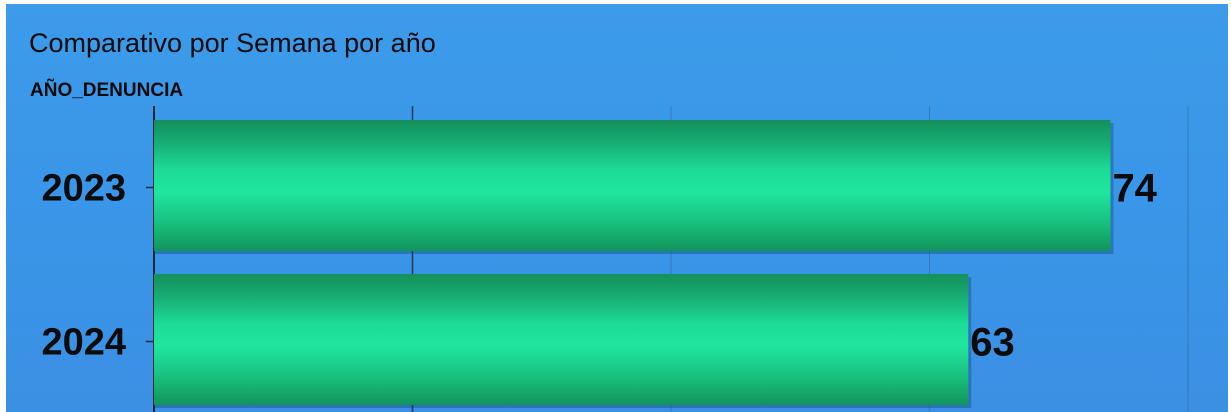  What do you see at coordinates (107, 90) in the screenshot?
I see `y-axis-title: AÑO_DENUNCIA` at bounding box center [107, 90].